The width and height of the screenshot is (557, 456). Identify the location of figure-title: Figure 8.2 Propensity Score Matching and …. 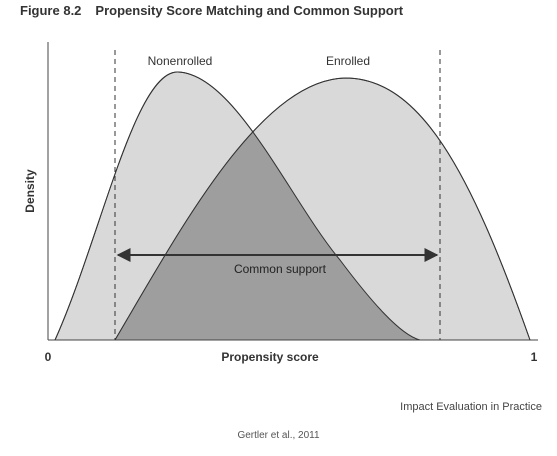
(211, 10).